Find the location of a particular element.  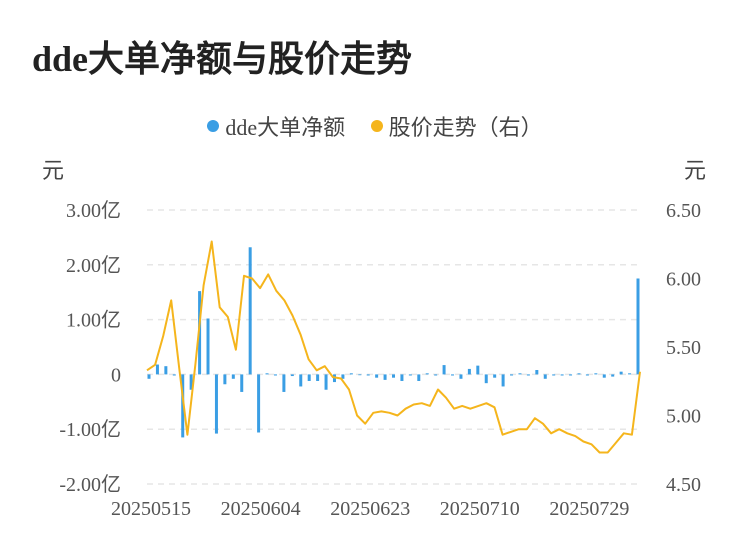

y-left-tick-label: 2.00亿 is located at coordinates (93, 265).